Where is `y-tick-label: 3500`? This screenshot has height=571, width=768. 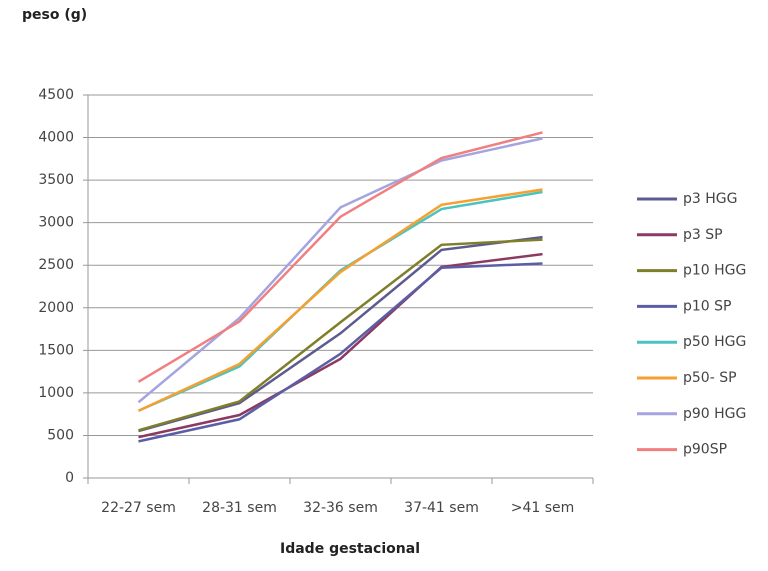
y-tick-label: 3500 is located at coordinates (56, 180).